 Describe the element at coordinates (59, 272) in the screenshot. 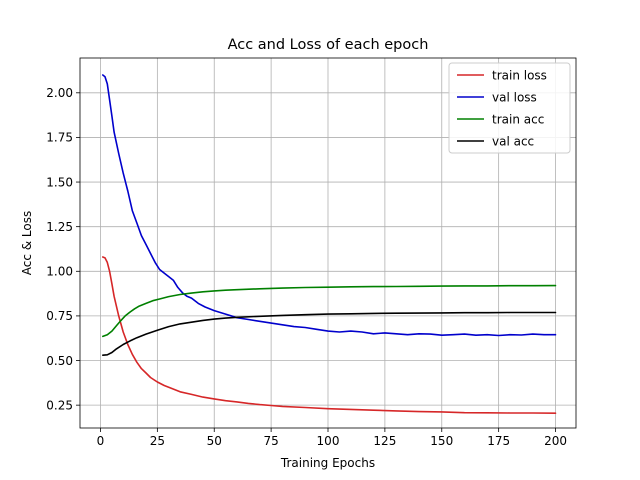

I see `y-tick-label: 1.00` at that location.